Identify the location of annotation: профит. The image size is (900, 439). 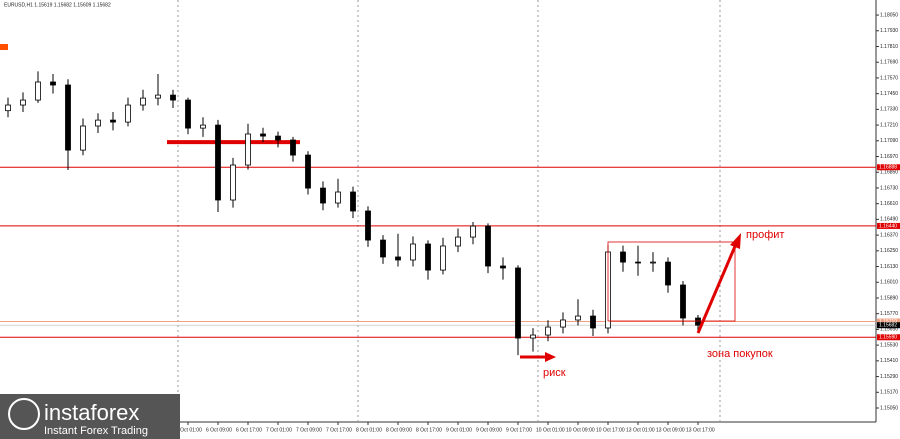
(765, 235).